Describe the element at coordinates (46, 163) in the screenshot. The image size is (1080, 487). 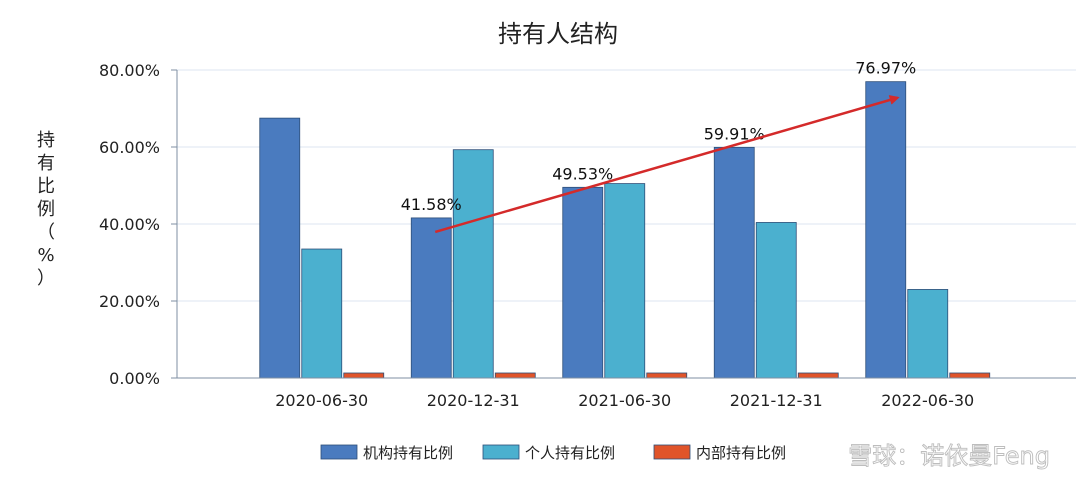
I see `y-axis-label-char: 有` at that location.